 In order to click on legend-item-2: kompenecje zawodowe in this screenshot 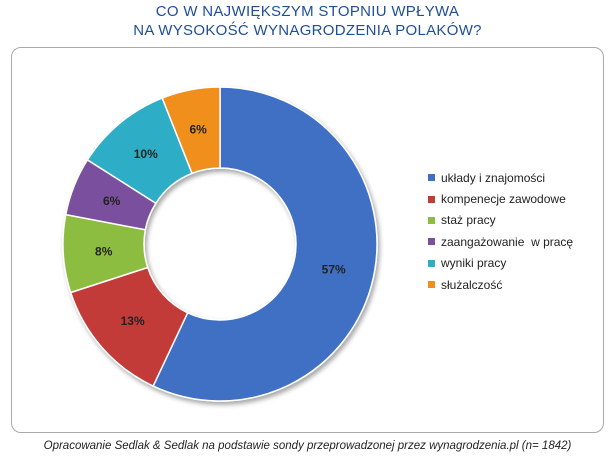, I will do `click(500, 198)`.